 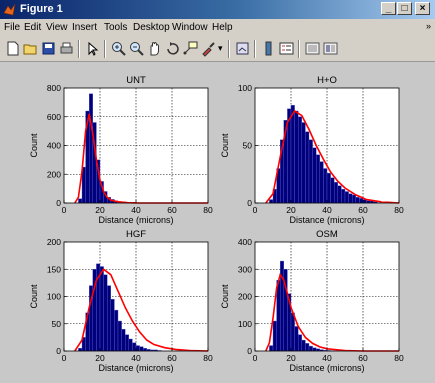 I want to click on minimize-button: _, so click(x=388, y=8).